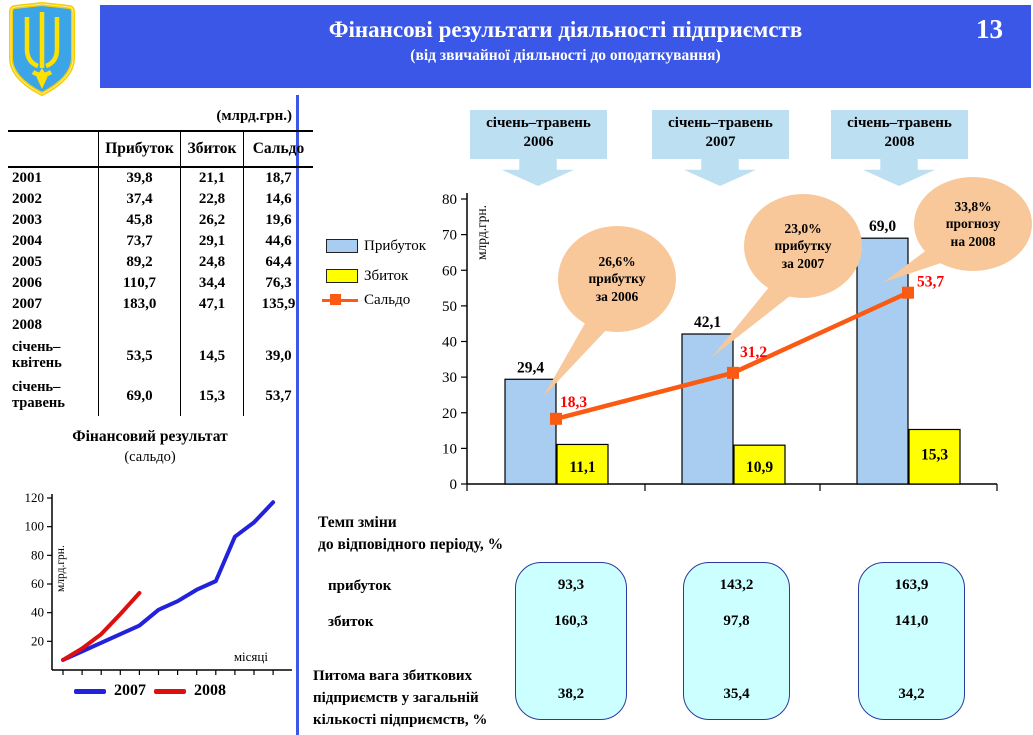 This screenshot has height=735, width=1033. What do you see at coordinates (989, 29) in the screenshot?
I see `page-number: 13` at bounding box center [989, 29].